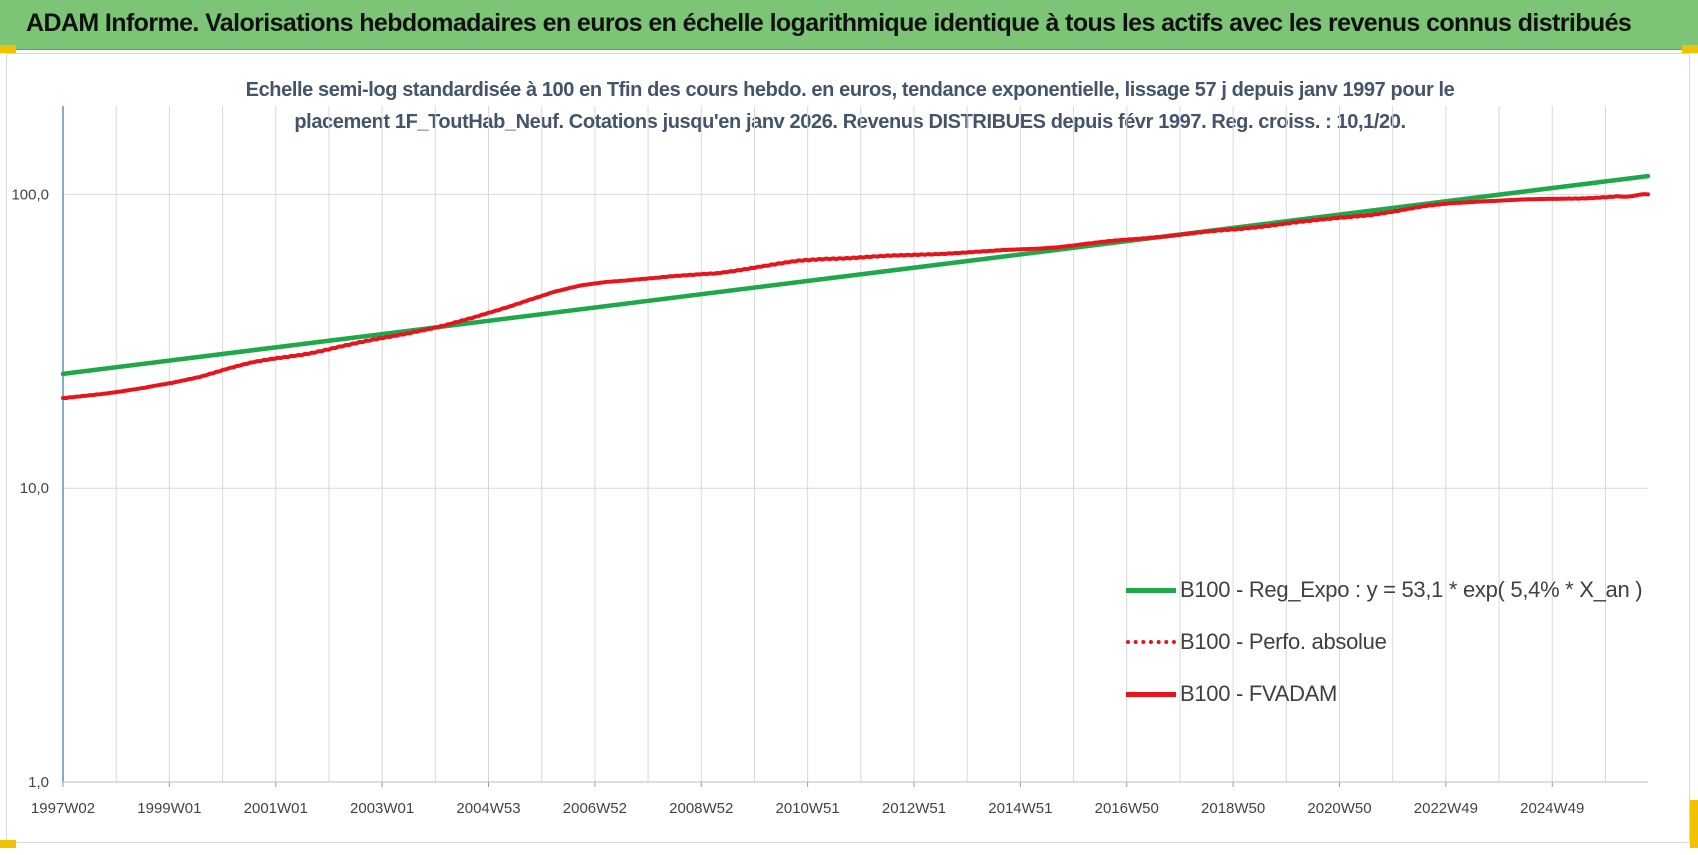  I want to click on legend-swatch-green, so click(1151, 590).